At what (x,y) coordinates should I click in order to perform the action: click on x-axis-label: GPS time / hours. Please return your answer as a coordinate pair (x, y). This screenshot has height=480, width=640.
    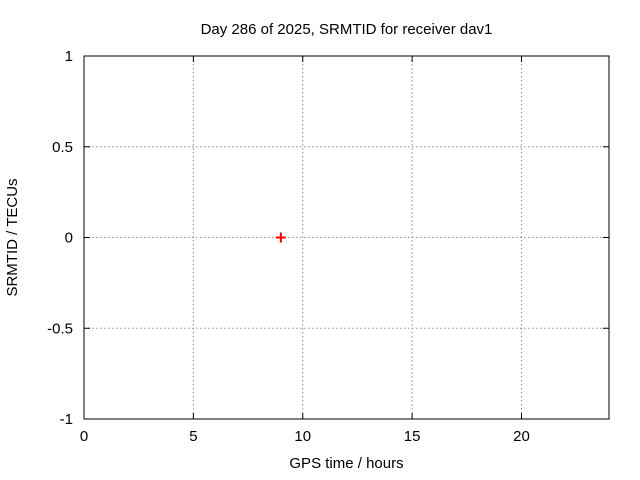
    Looking at the image, I should click on (346, 463).